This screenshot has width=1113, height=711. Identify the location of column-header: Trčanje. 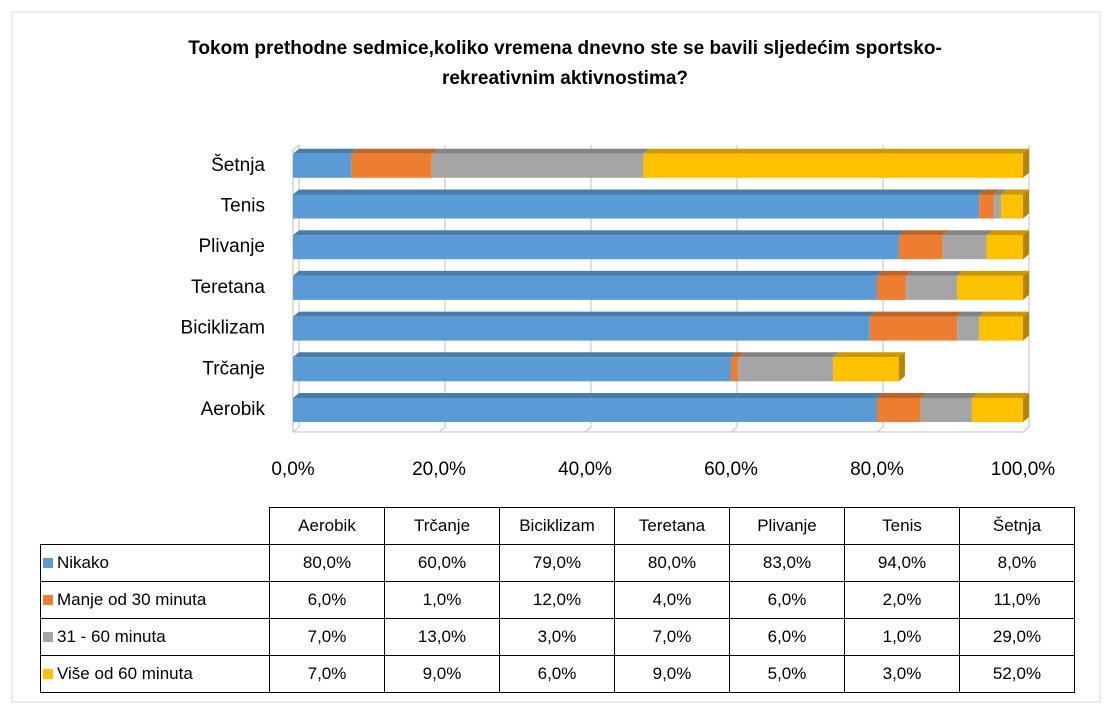
(442, 526).